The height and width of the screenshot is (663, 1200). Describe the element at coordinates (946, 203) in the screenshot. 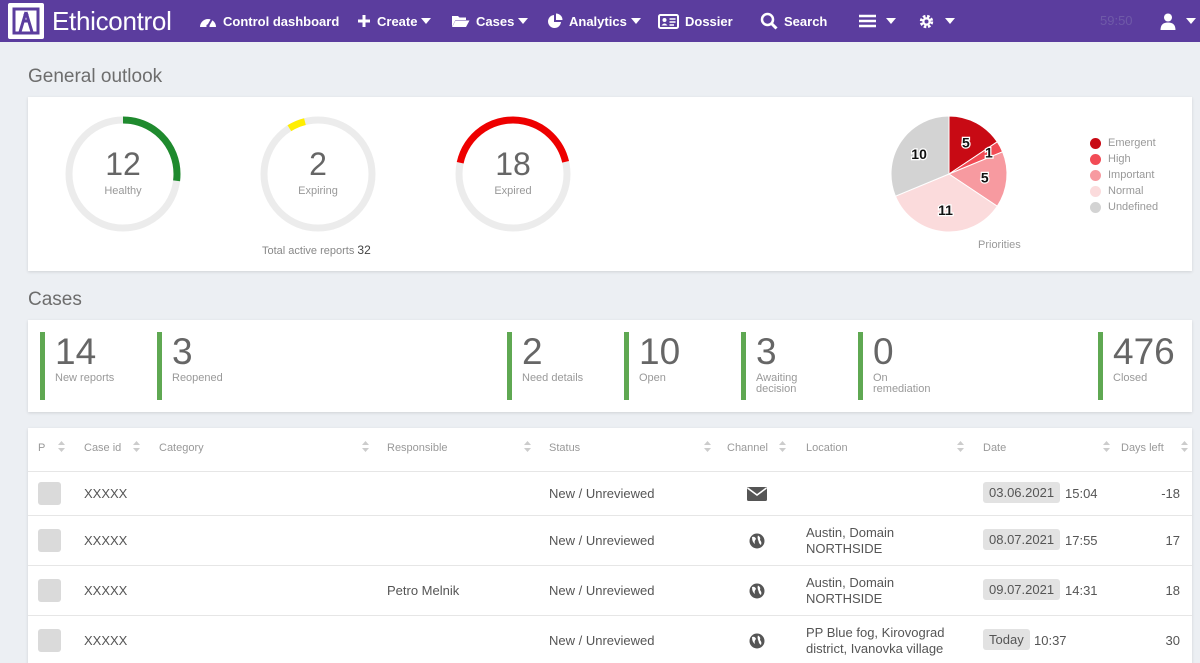

I see `pie-slice-normal` at that location.